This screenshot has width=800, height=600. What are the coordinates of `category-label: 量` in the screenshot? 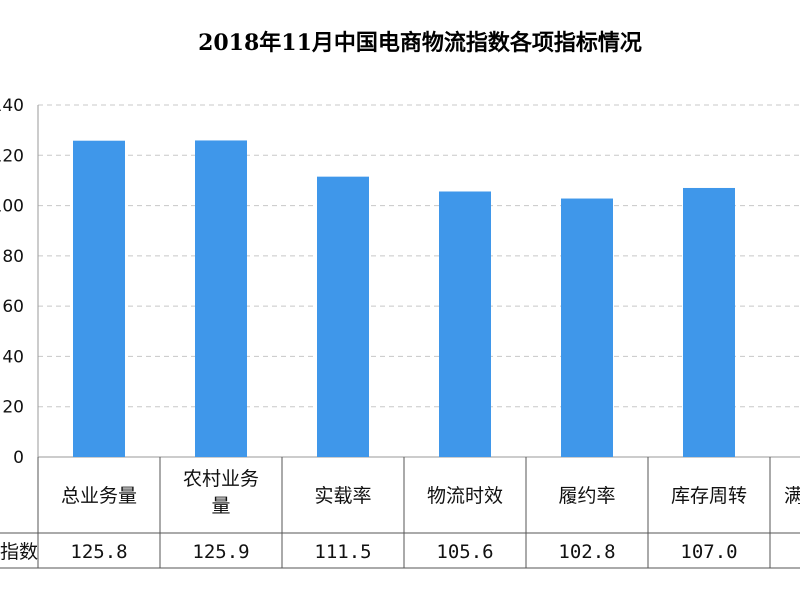 It's located at (220, 506).